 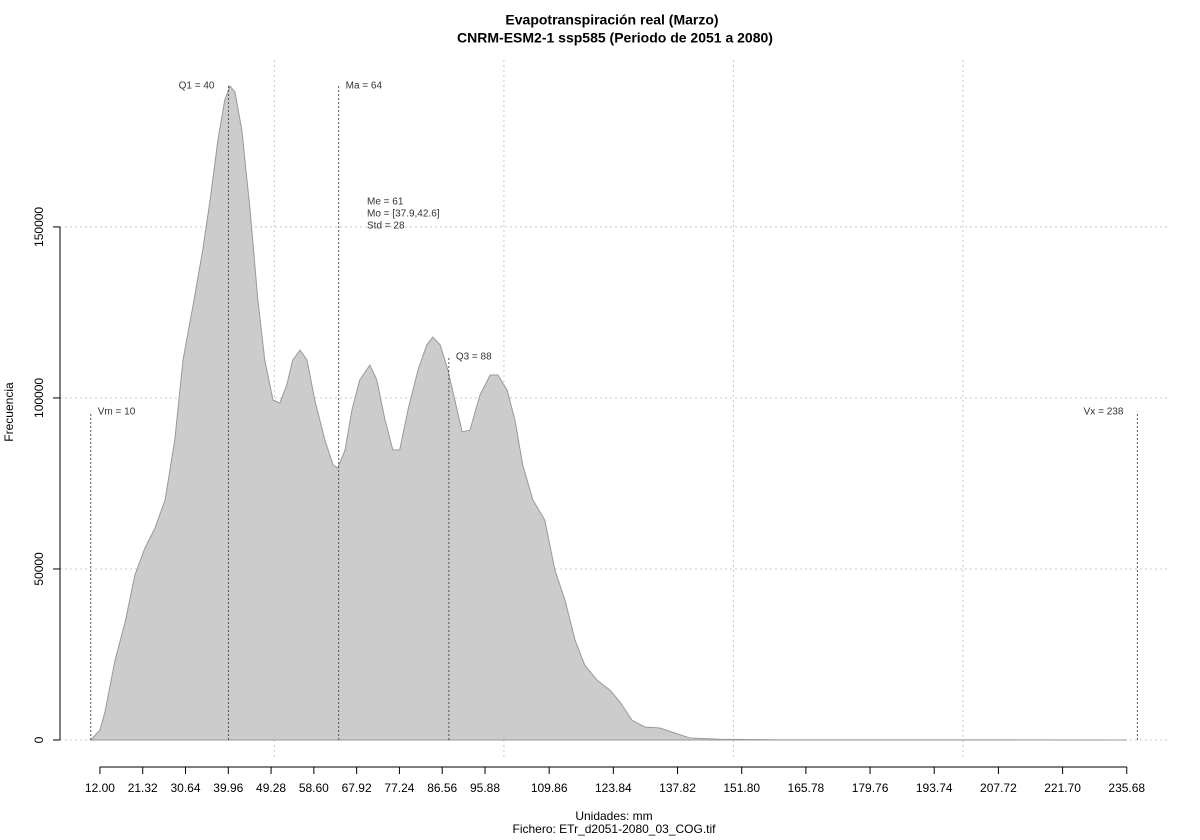 What do you see at coordinates (615, 829) in the screenshot?
I see `caption: Fichero: ETr_d2051-2080_03_COG.tif` at bounding box center [615, 829].